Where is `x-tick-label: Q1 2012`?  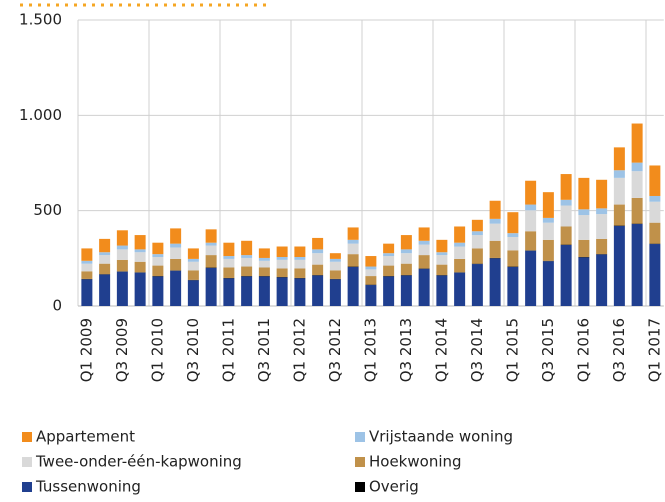 x-tick-label: Q1 2012 is located at coordinates (299, 350).